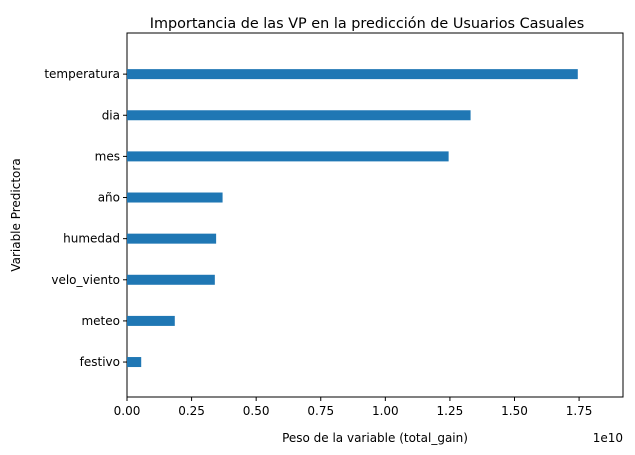  I want to click on y-tick-label: temperatura, so click(82, 74).